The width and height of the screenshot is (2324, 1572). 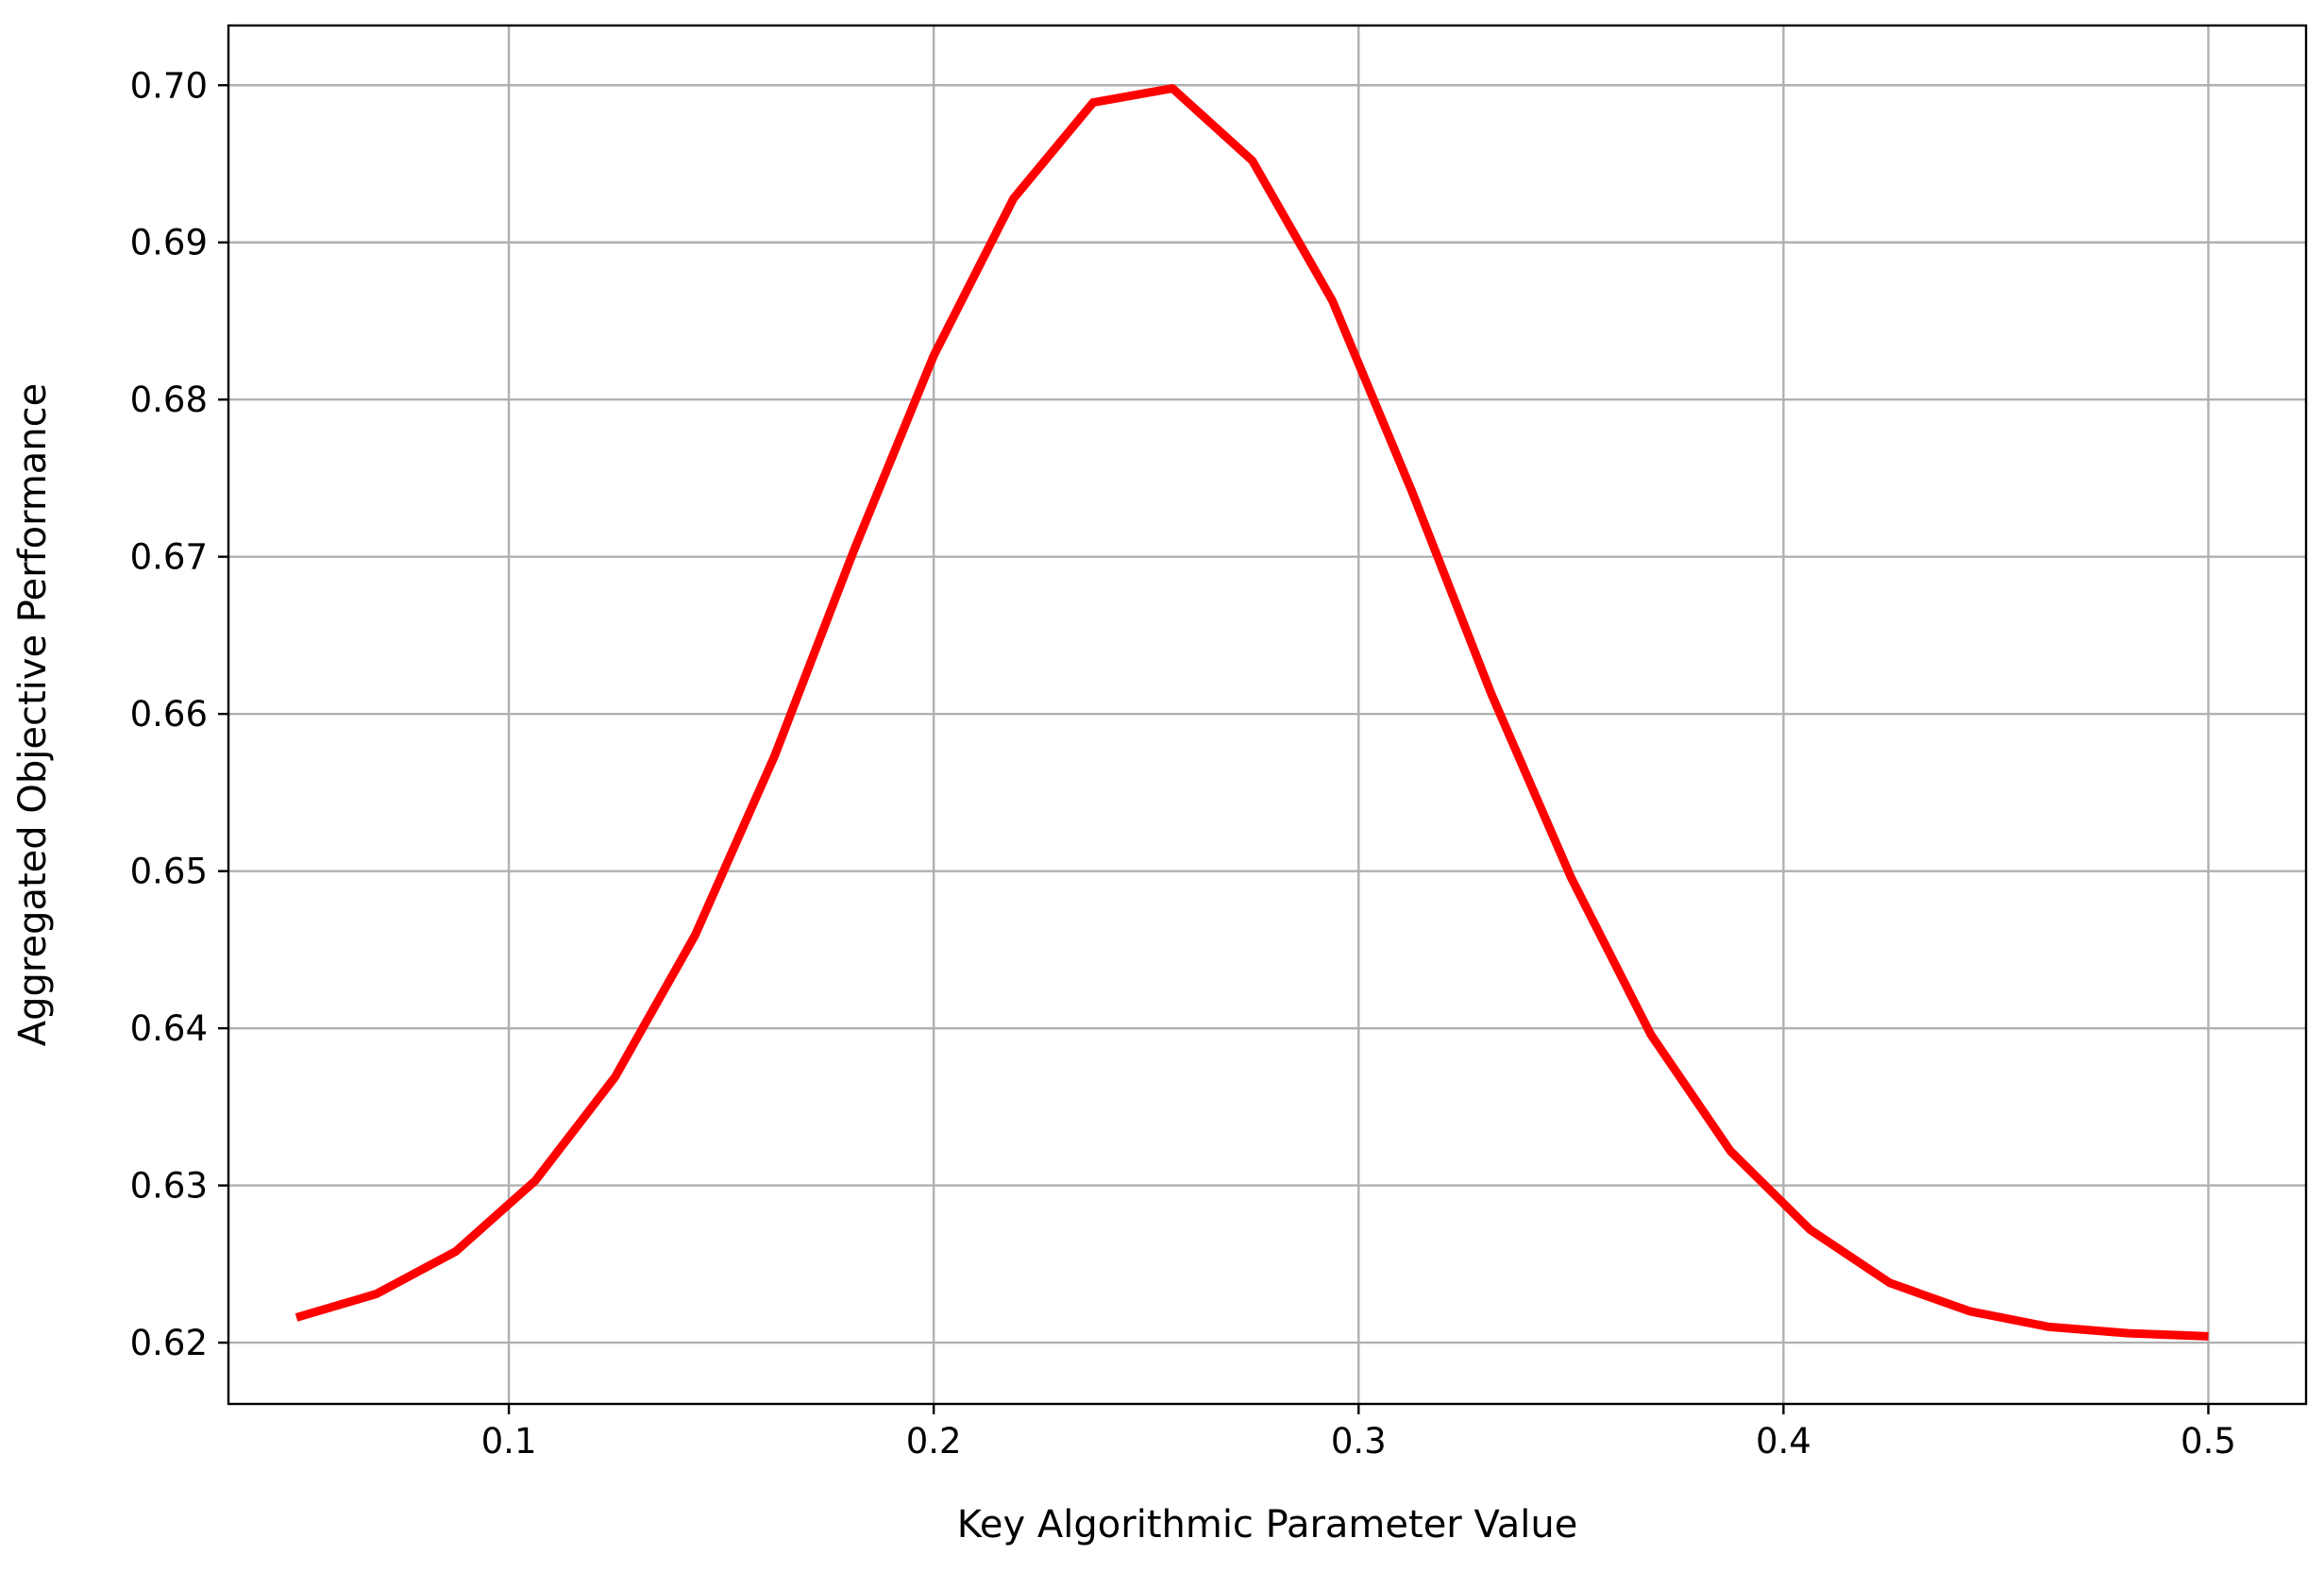 What do you see at coordinates (169, 400) in the screenshot?
I see `y-tick-label: 0.68` at bounding box center [169, 400].